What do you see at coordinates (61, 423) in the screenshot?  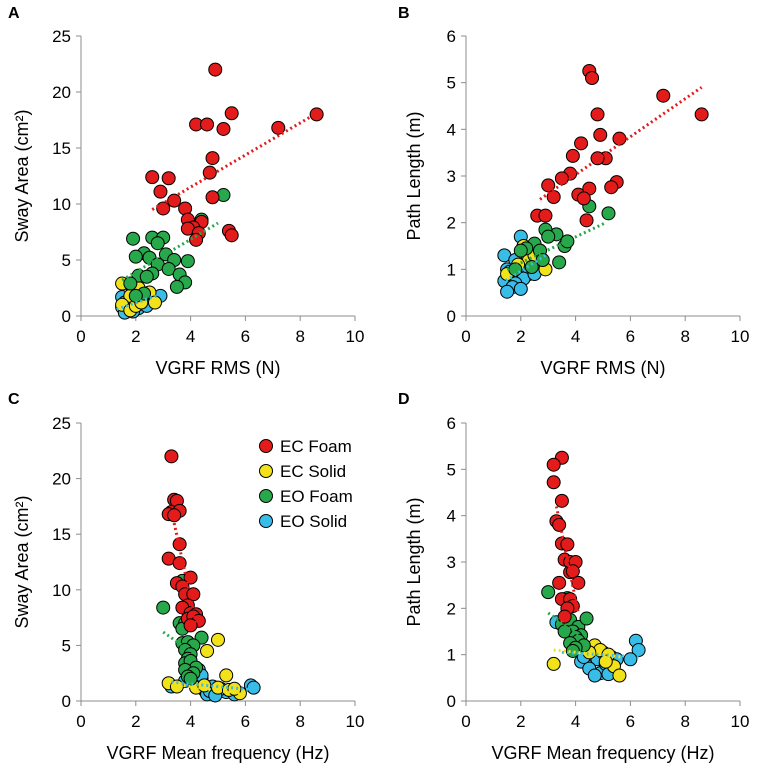 I see `y-tick-label: 25` at bounding box center [61, 423].